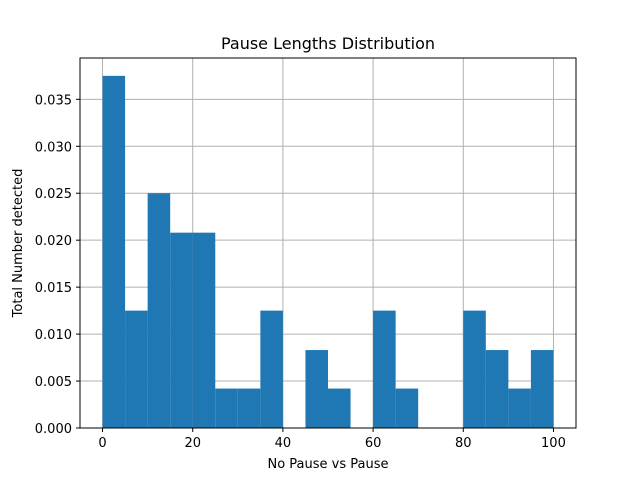 The height and width of the screenshot is (480, 640). I want to click on y-tick-label-7: 0.035, so click(53, 100).